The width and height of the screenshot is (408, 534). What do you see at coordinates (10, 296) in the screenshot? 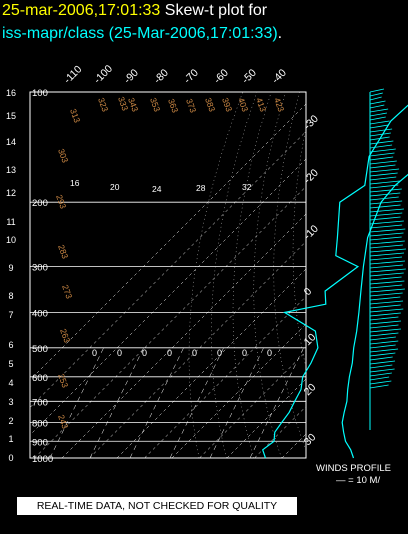
I see `height-tick-label: 8` at bounding box center [10, 296].